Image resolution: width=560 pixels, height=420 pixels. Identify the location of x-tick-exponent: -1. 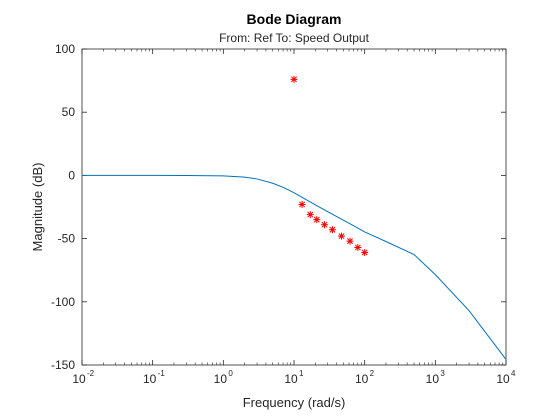
(162, 373).